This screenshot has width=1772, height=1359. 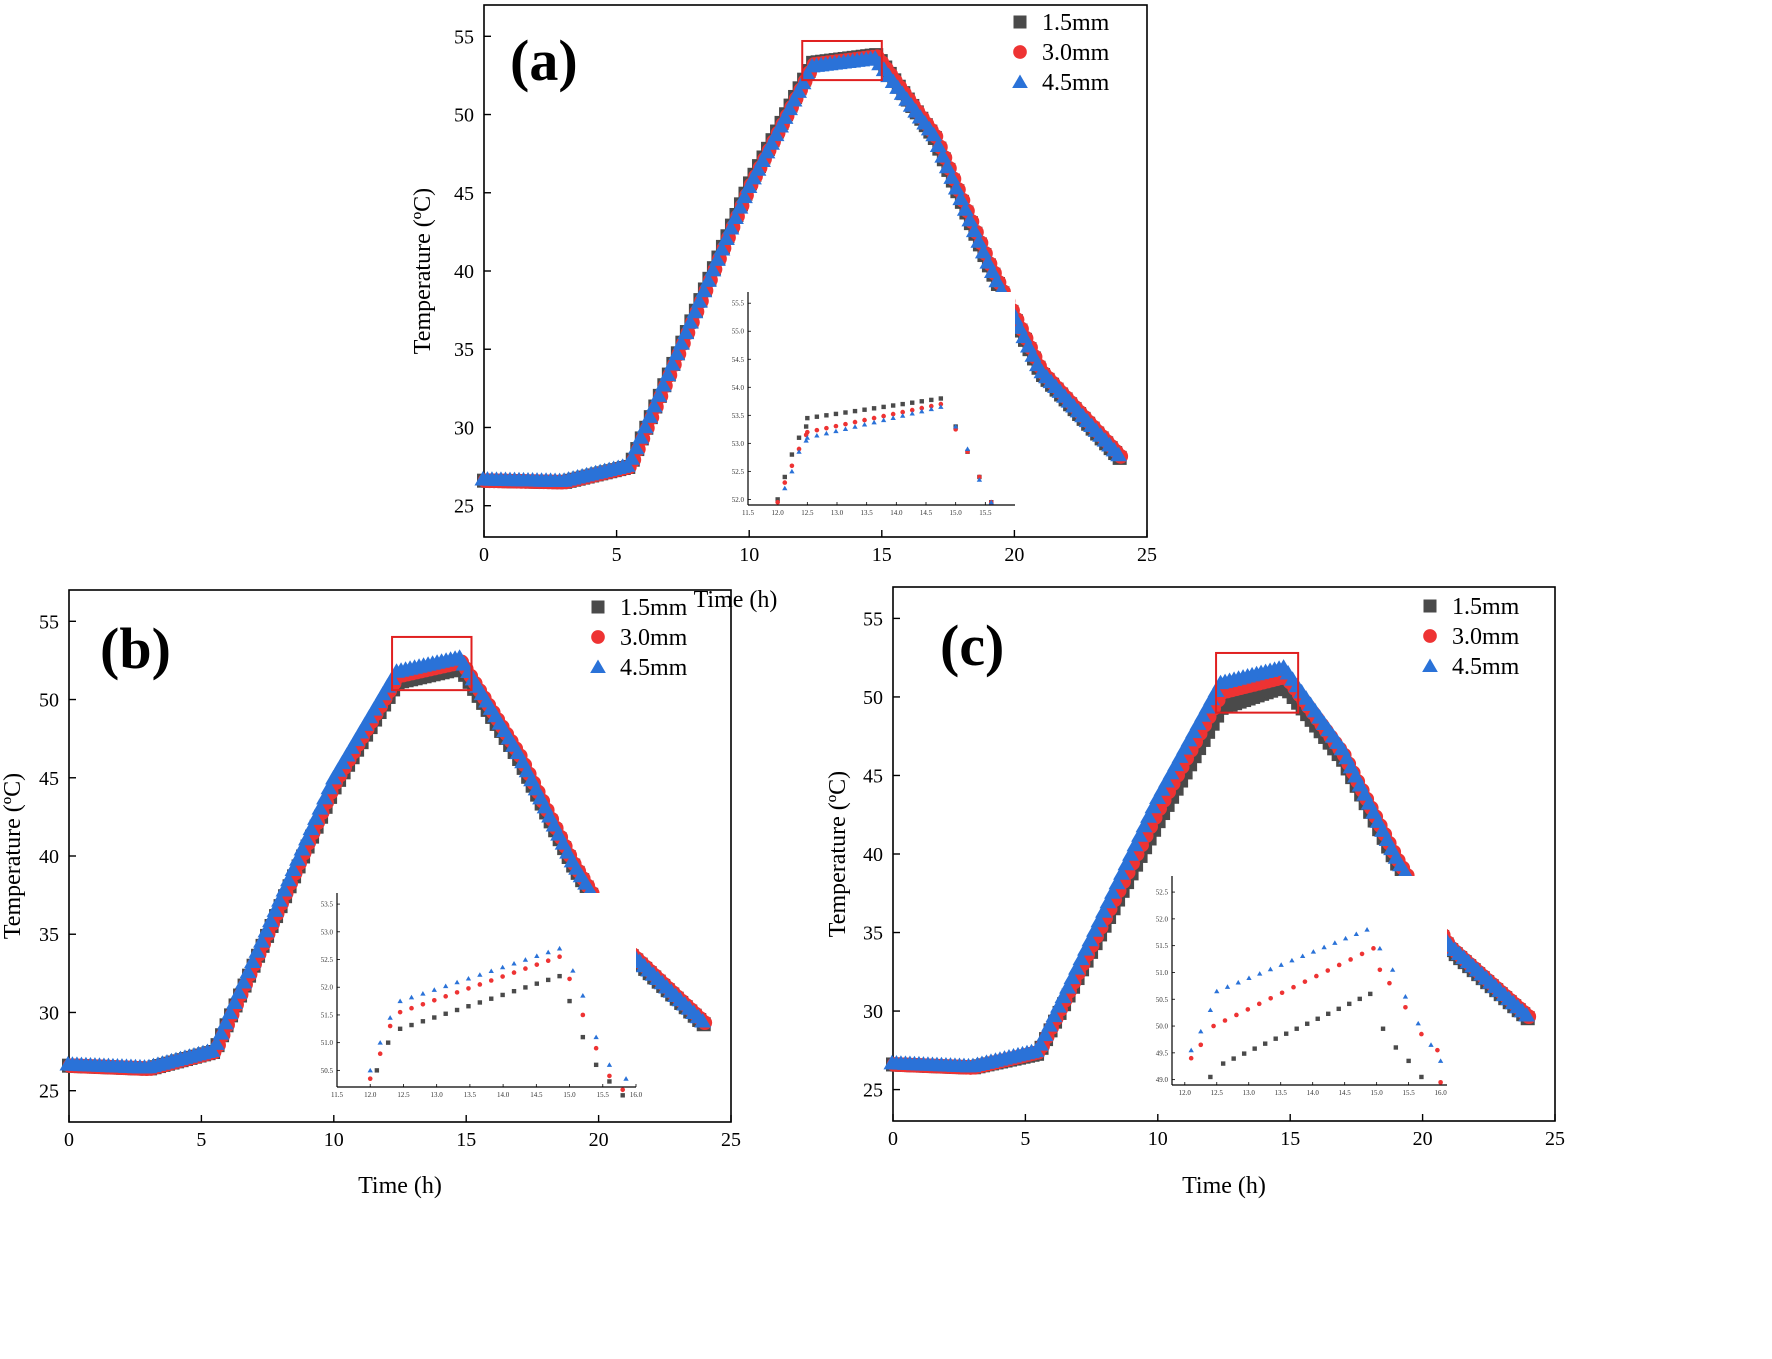 I want to click on inset-x-tick-label: 15.0, so click(x=1377, y=1093).